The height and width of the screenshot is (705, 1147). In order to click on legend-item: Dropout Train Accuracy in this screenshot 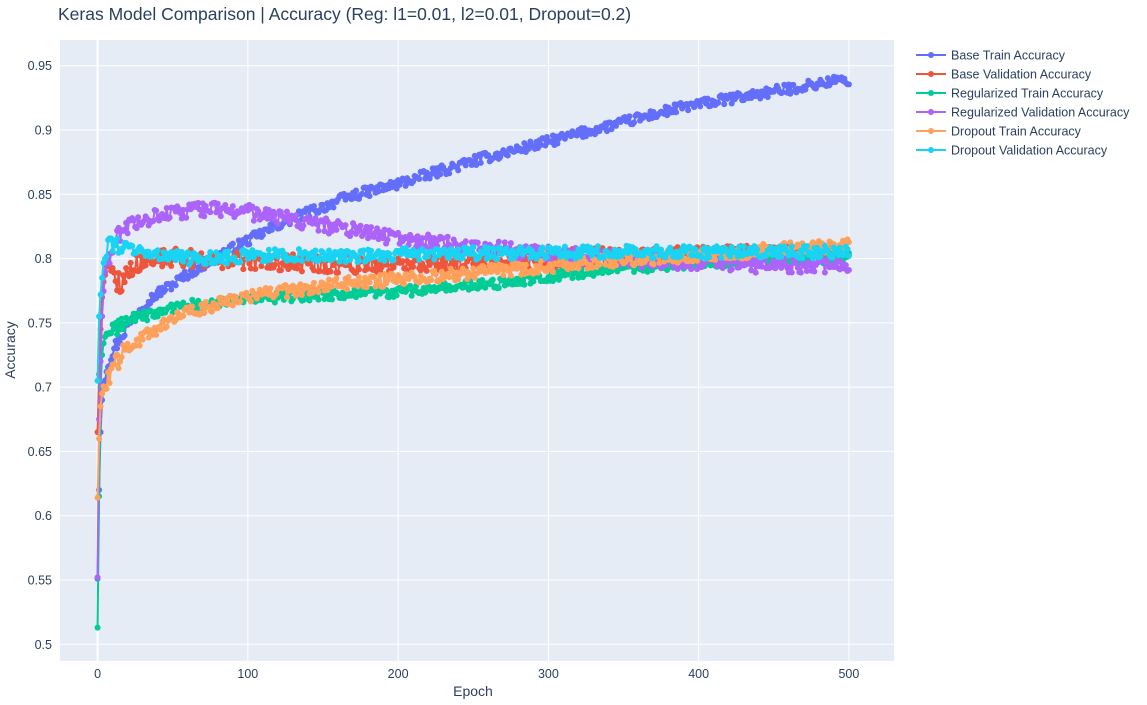, I will do `click(999, 132)`.